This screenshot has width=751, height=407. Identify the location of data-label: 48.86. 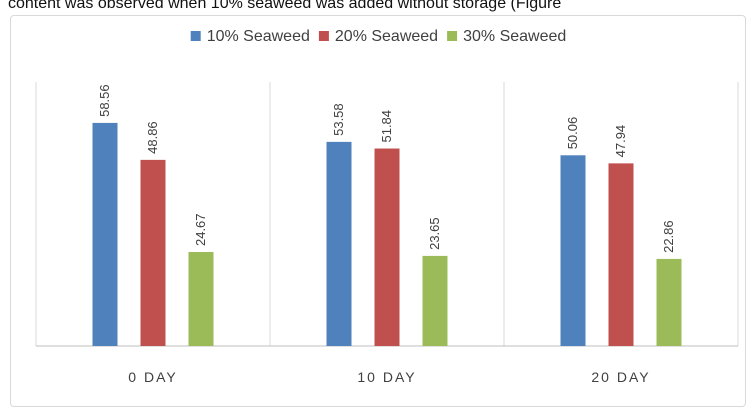
(152, 137).